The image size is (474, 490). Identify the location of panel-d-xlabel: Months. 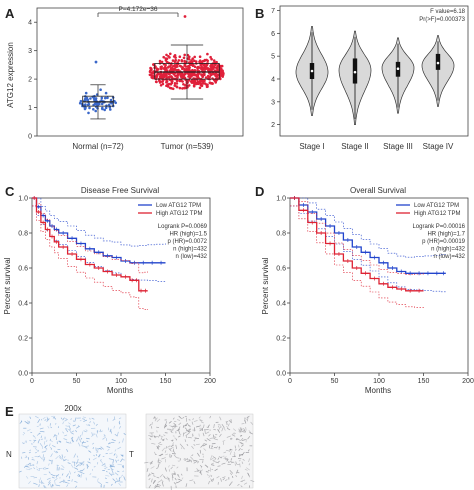
(378, 390).